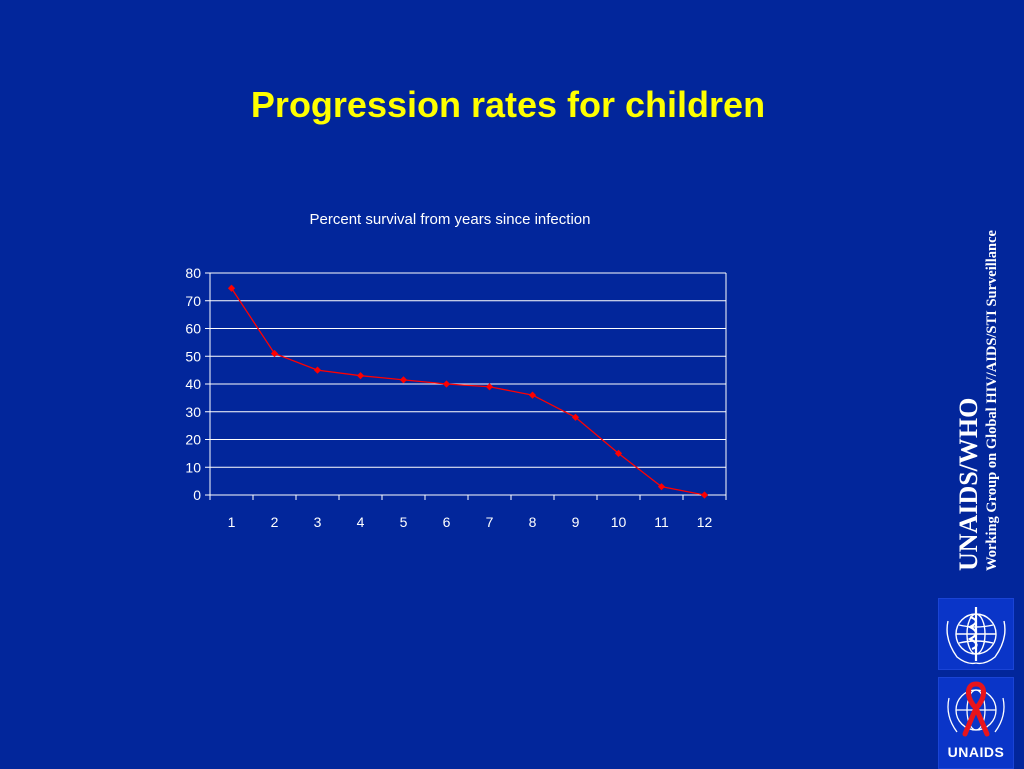  I want to click on y-tick-label: 60, so click(193, 329).